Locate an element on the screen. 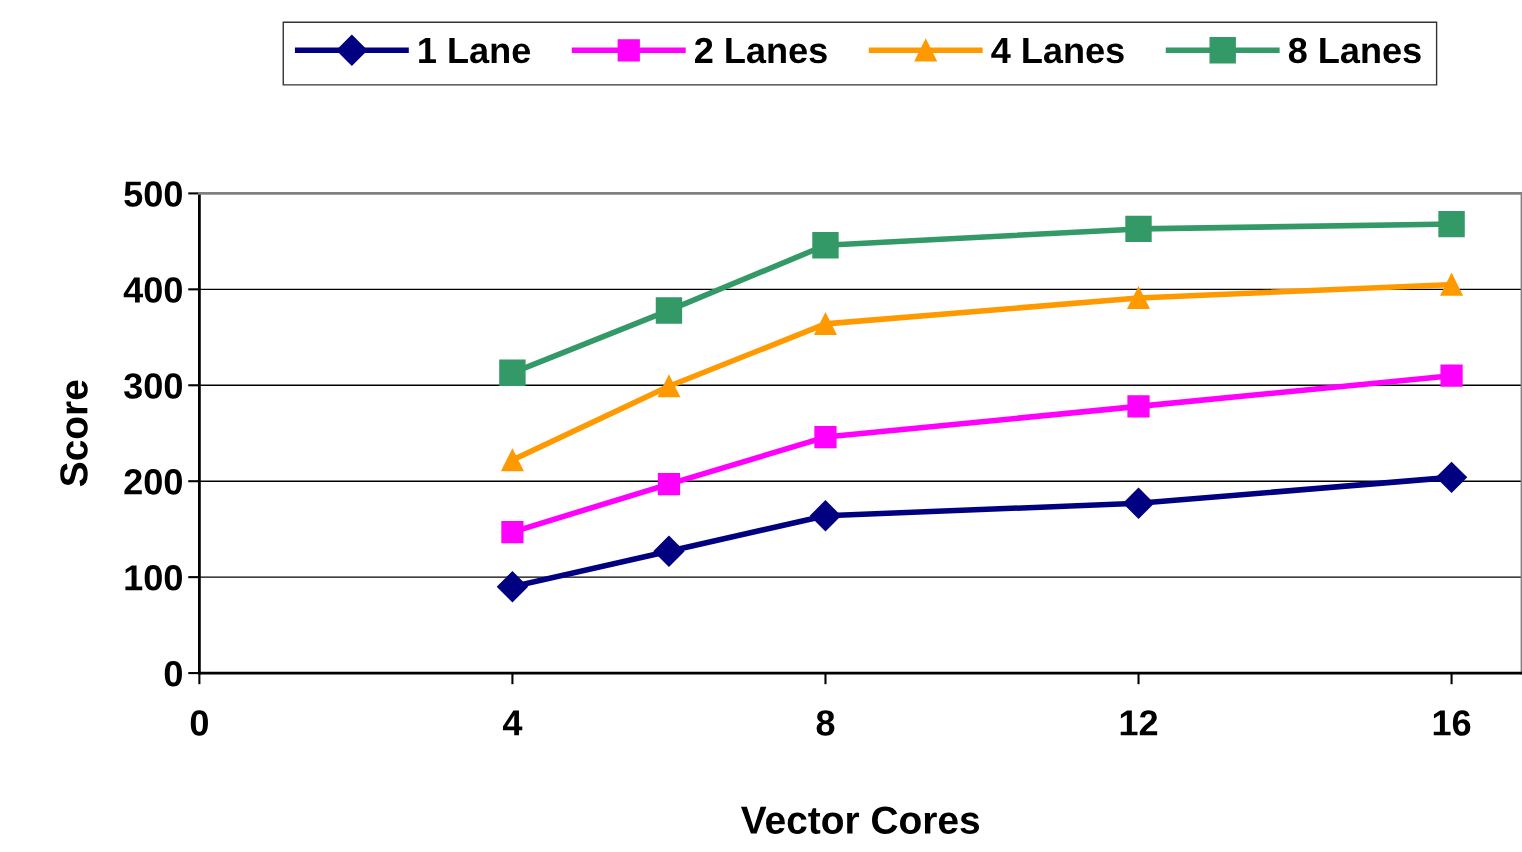 This screenshot has width=1522, height=852. y-tick-label: 300 is located at coordinates (153, 386).